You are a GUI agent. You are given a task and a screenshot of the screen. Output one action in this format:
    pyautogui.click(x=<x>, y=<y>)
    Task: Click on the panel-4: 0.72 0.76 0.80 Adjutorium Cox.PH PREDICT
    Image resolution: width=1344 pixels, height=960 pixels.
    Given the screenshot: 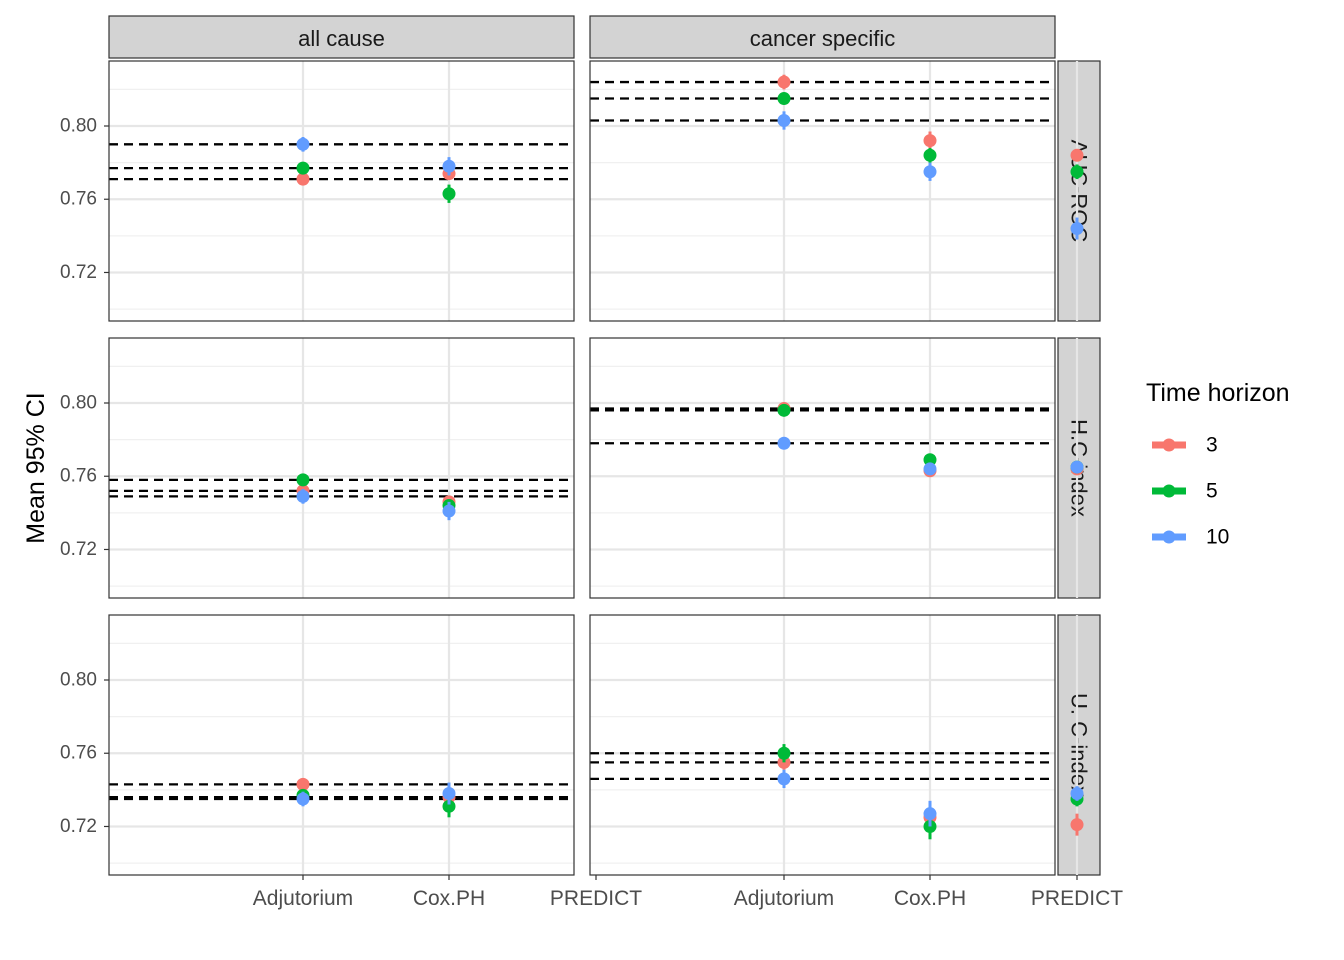 What is the action you would take?
    pyautogui.click(x=351, y=762)
    